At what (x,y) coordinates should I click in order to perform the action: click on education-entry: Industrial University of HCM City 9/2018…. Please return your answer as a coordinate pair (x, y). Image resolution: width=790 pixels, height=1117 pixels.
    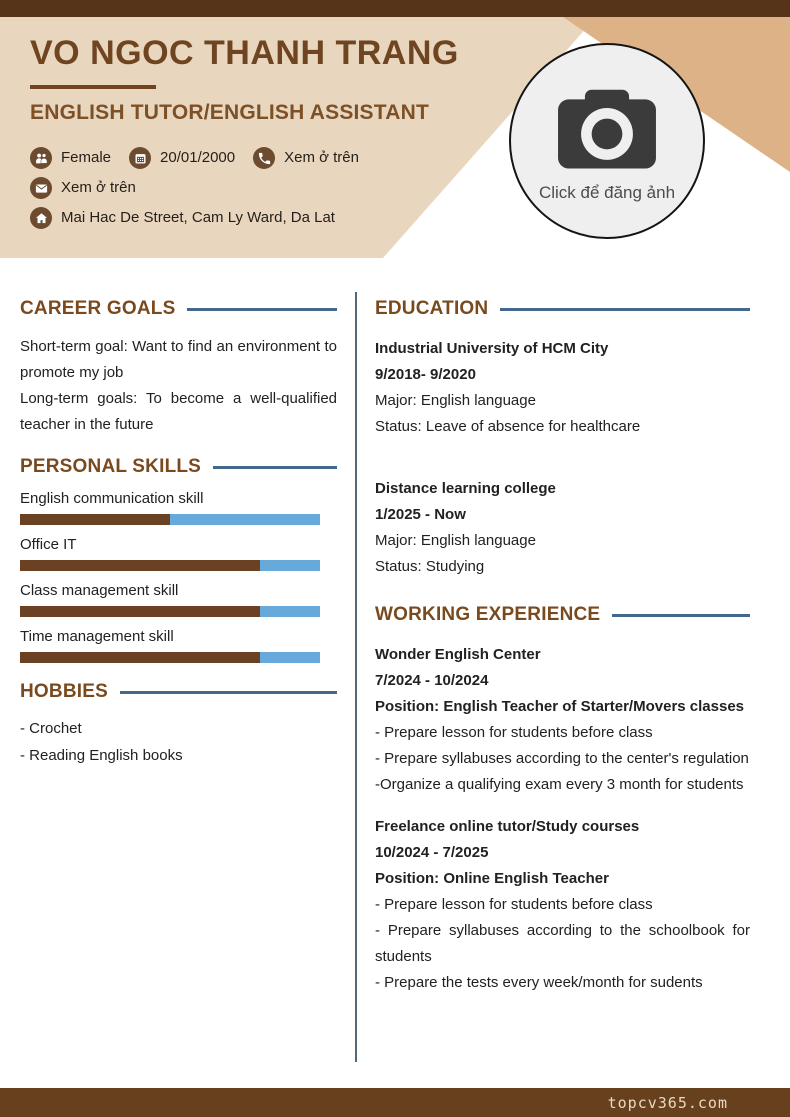
    Looking at the image, I should click on (562, 388).